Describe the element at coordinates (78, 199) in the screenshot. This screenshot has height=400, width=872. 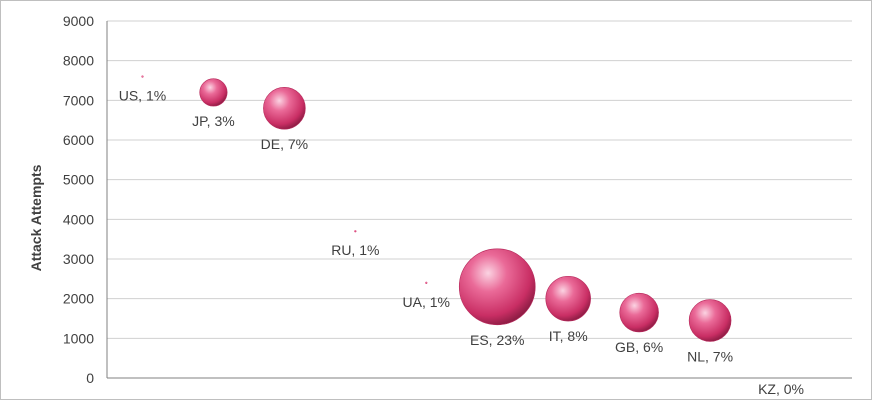
I see `y-tick-labels: 0 1000 2000 3000 4000 5000 6000 7000 8000 9000` at that location.